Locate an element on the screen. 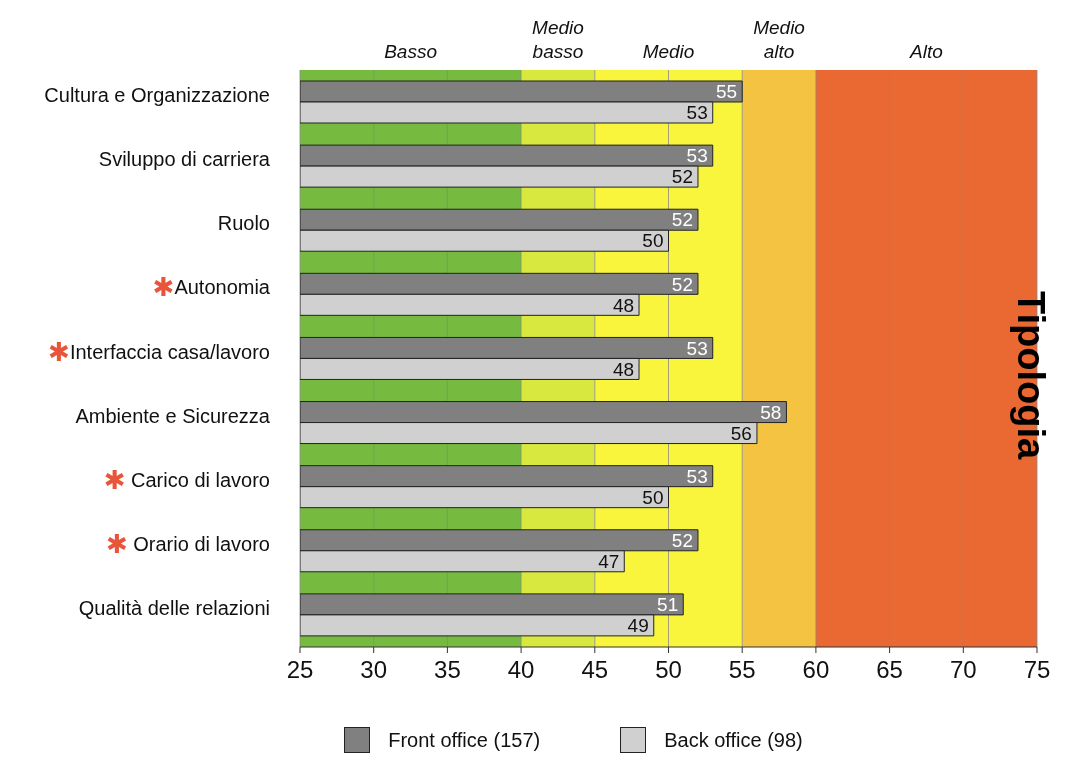  data-label: 51 is located at coordinates (668, 605).